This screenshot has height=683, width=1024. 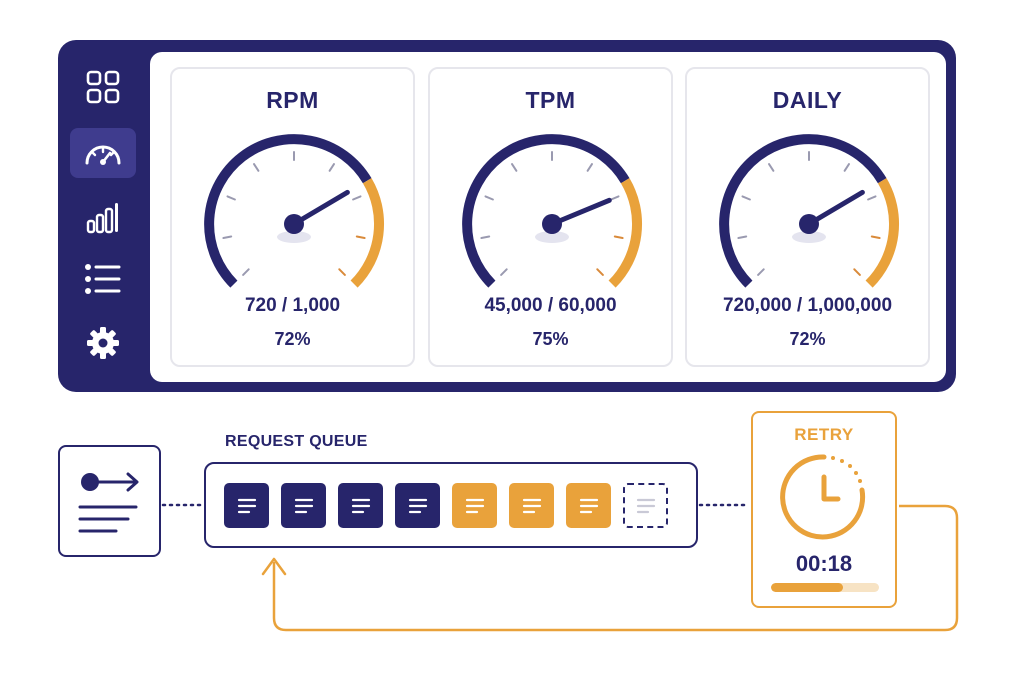 I want to click on gauge-title: DAILY, so click(x=807, y=100).